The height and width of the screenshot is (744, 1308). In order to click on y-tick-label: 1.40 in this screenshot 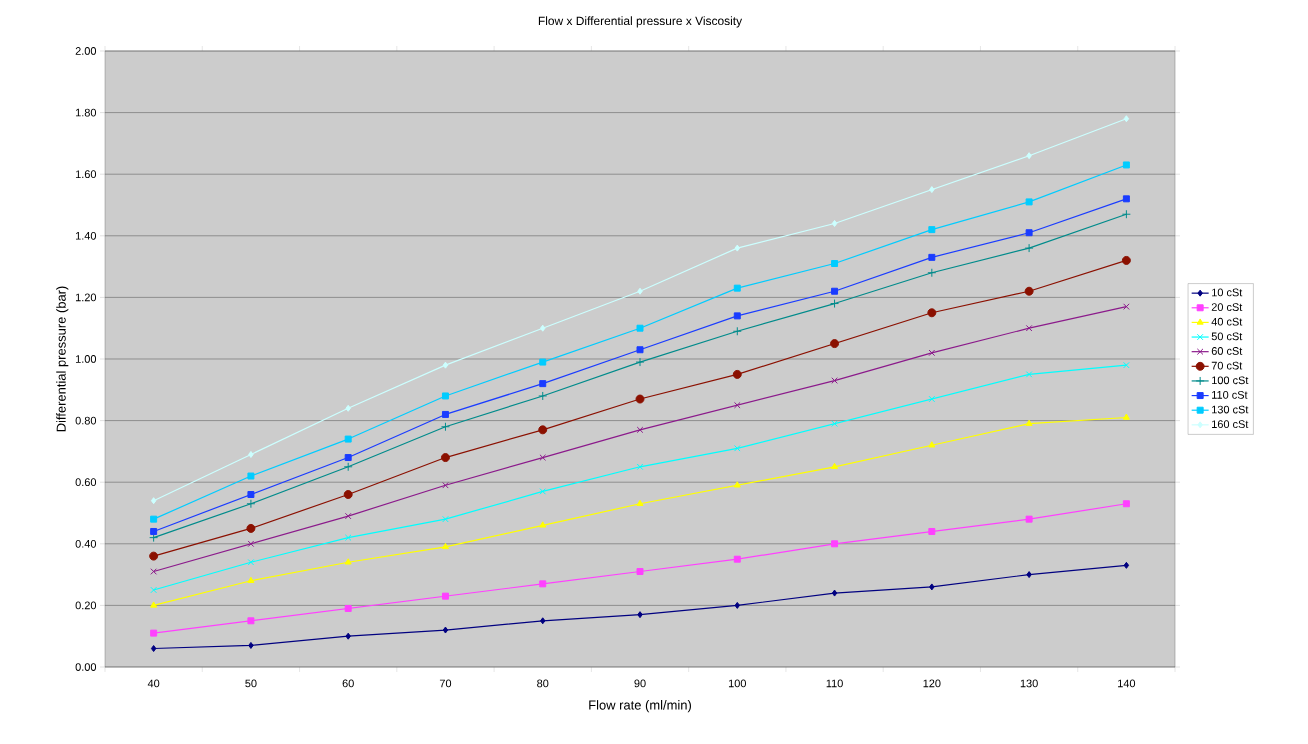, I will do `click(86, 235)`.